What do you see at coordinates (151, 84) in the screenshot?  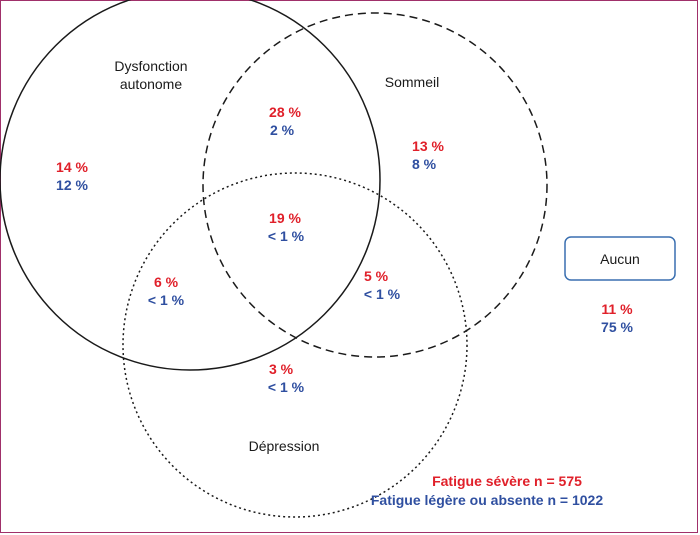 I see `autonomic-dysfunction-label-line2: autonome` at bounding box center [151, 84].